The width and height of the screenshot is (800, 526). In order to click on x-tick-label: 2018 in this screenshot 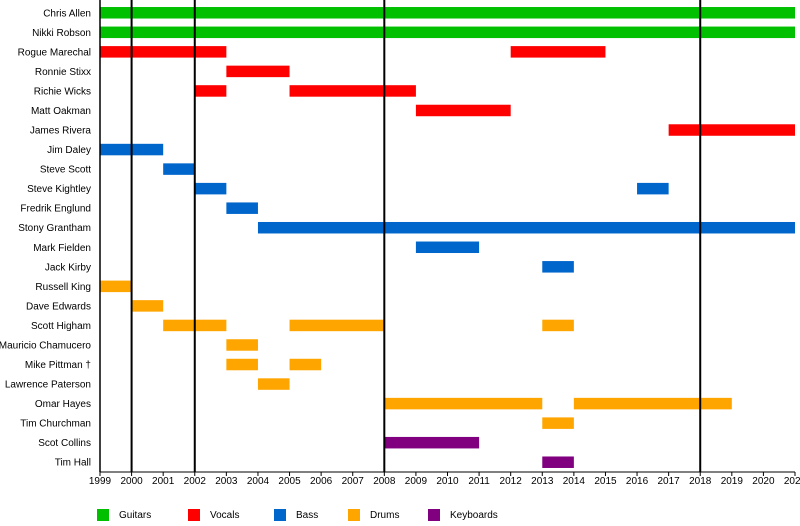, I will do `click(700, 481)`.